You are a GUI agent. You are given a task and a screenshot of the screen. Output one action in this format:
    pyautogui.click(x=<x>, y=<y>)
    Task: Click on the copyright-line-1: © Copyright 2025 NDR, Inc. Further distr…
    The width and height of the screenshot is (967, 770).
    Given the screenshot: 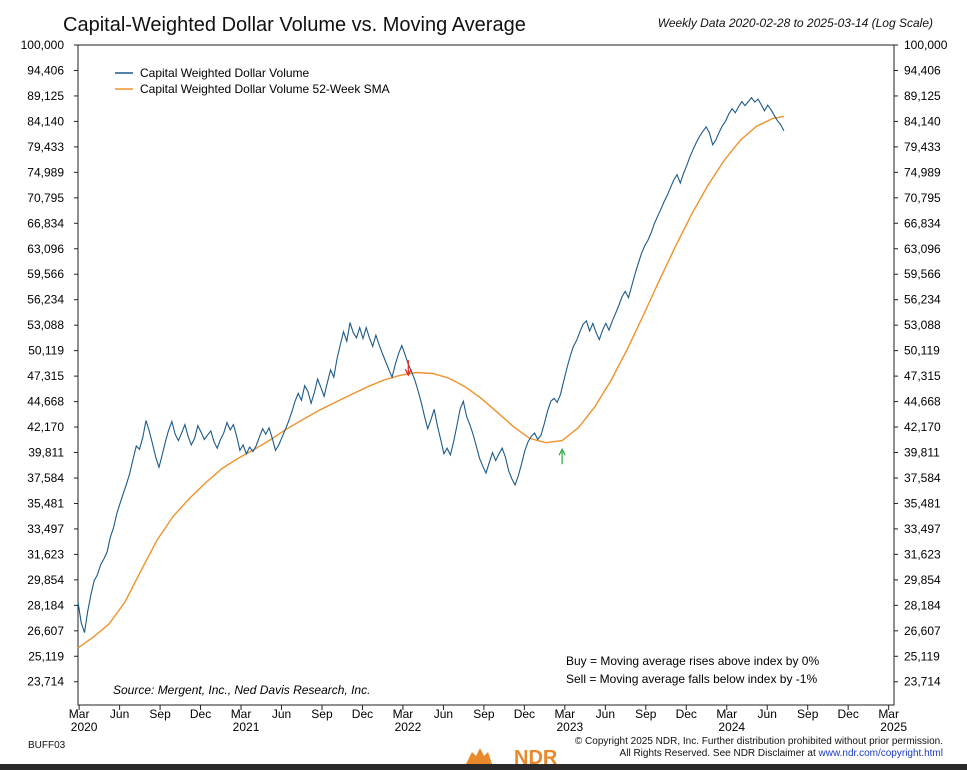 What is the action you would take?
    pyautogui.click(x=758, y=741)
    